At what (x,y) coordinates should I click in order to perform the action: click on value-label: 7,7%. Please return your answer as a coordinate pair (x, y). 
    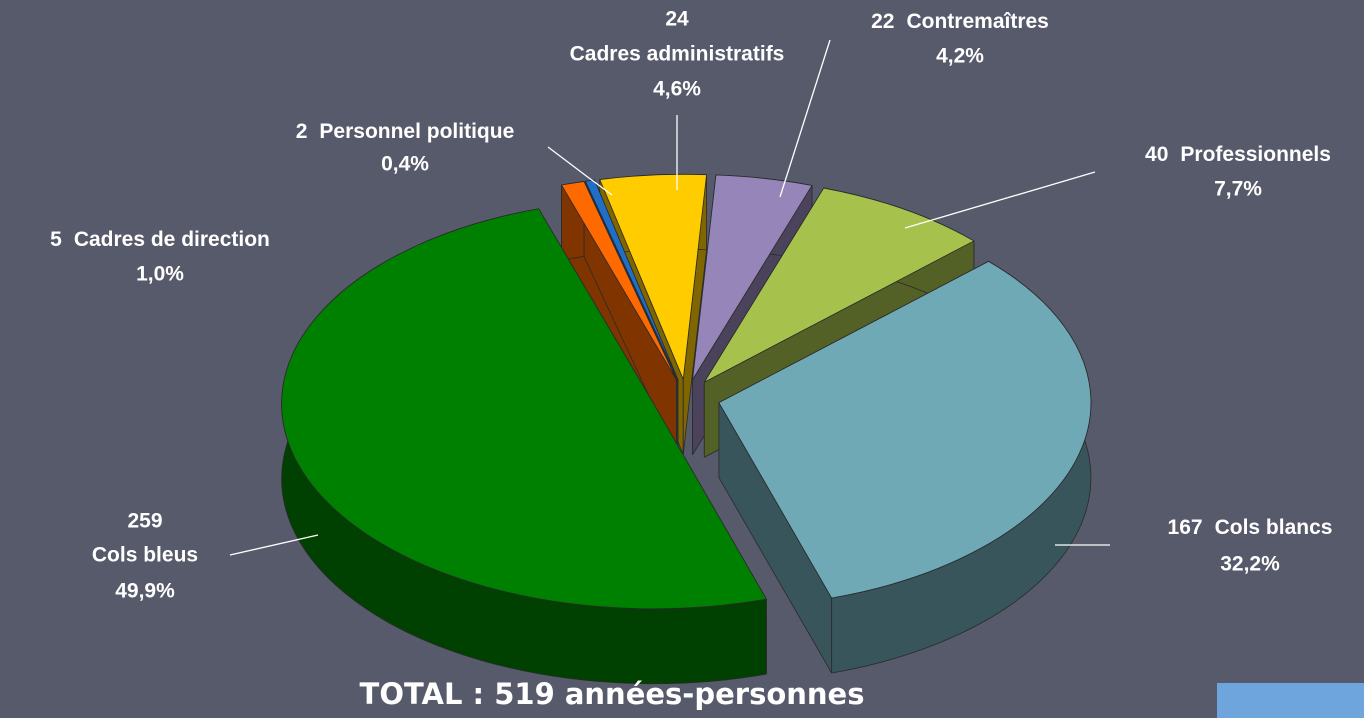
    Looking at the image, I should click on (1238, 189).